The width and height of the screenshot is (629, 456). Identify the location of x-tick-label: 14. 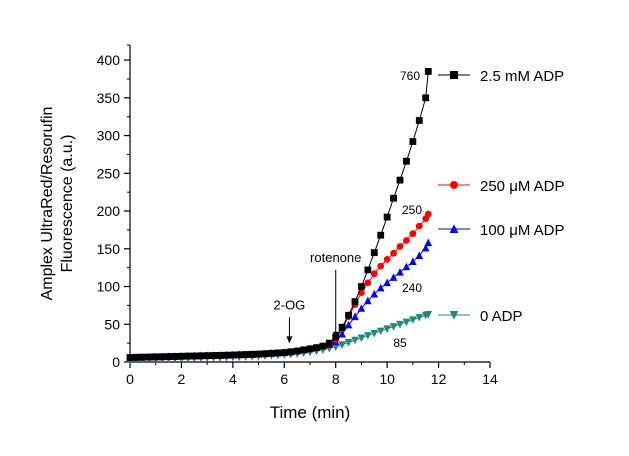
(490, 379).